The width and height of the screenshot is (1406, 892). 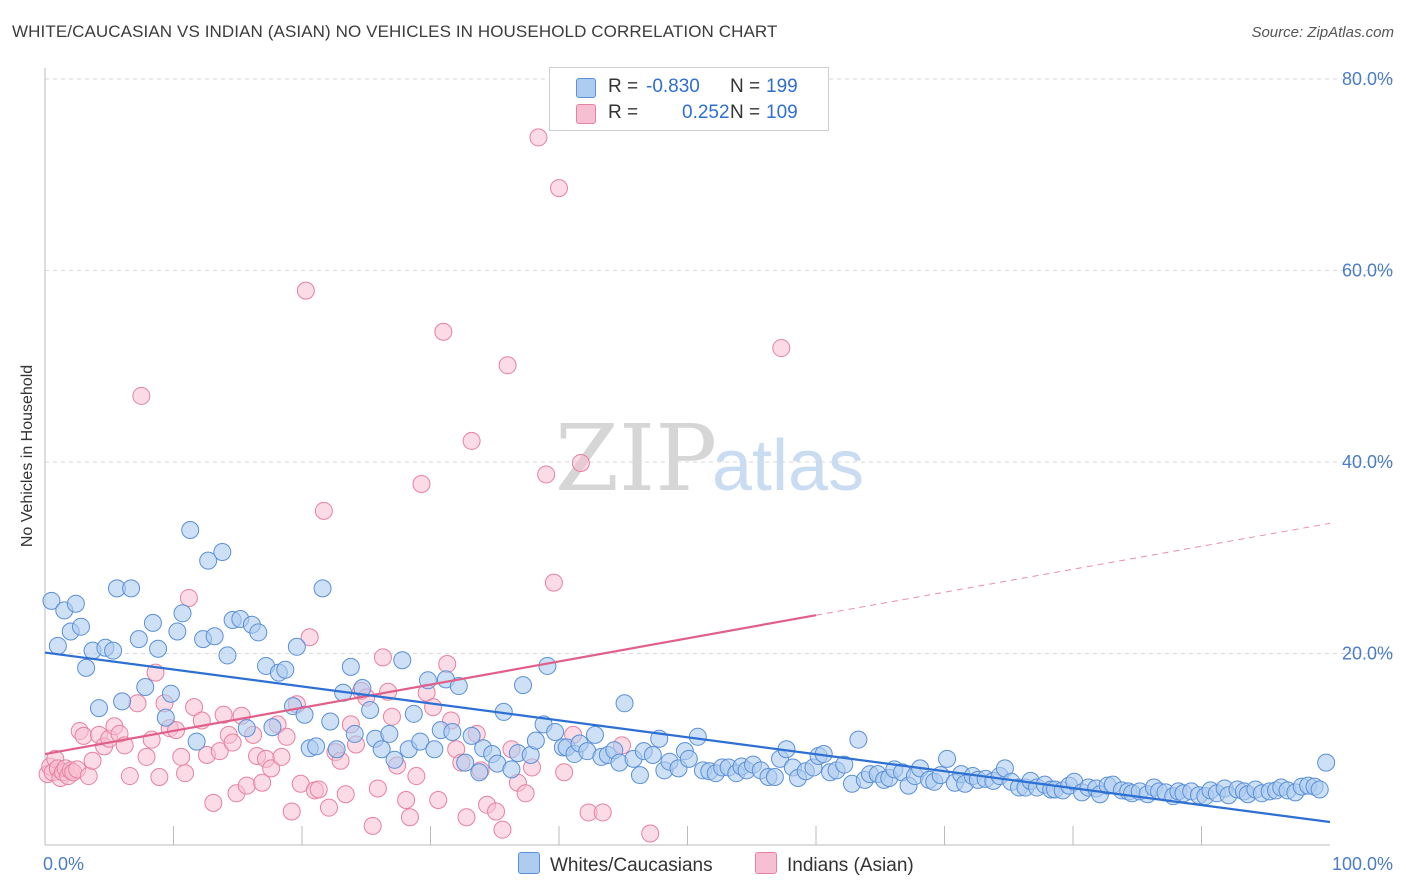 I want to click on bottom-legend-label-indians: Indians (Asian), so click(x=850, y=865).